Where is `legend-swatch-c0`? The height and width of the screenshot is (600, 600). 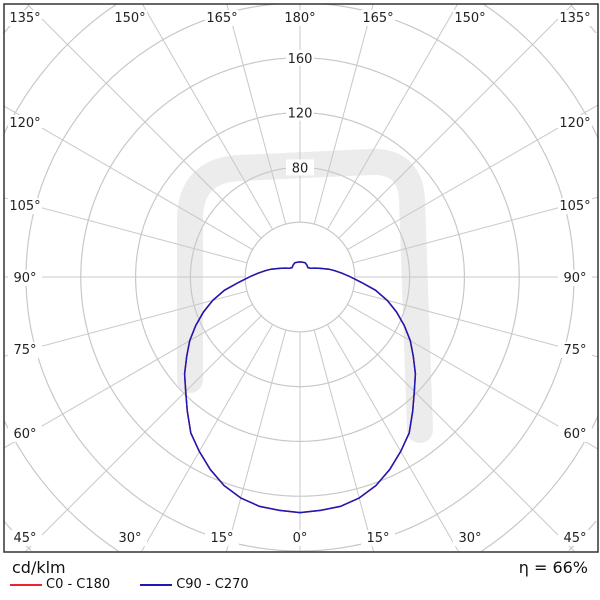
legend-swatch-c0 is located at coordinates (26, 584).